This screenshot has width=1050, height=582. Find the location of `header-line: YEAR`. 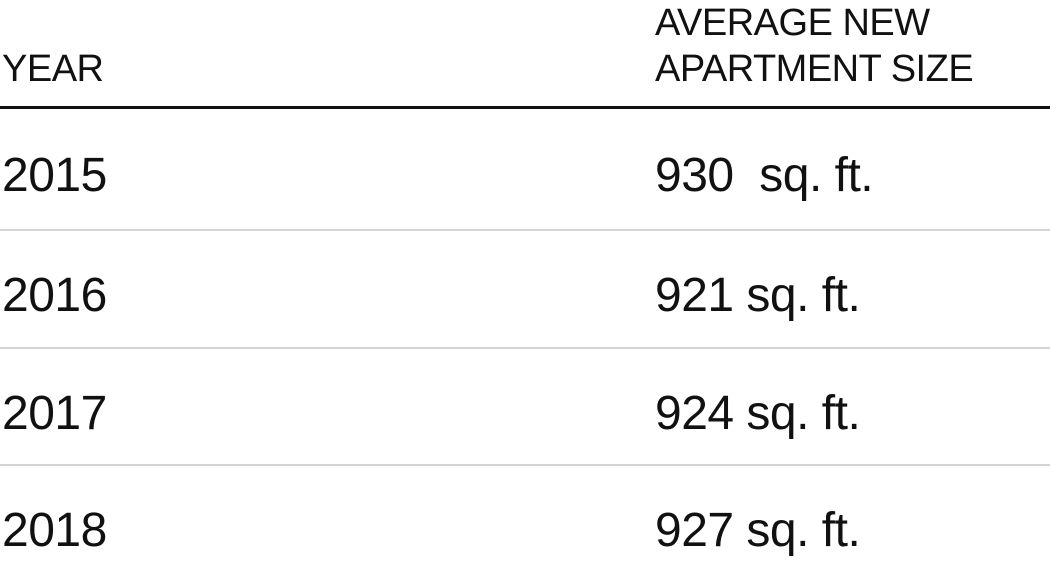

header-line: YEAR is located at coordinates (53, 69).